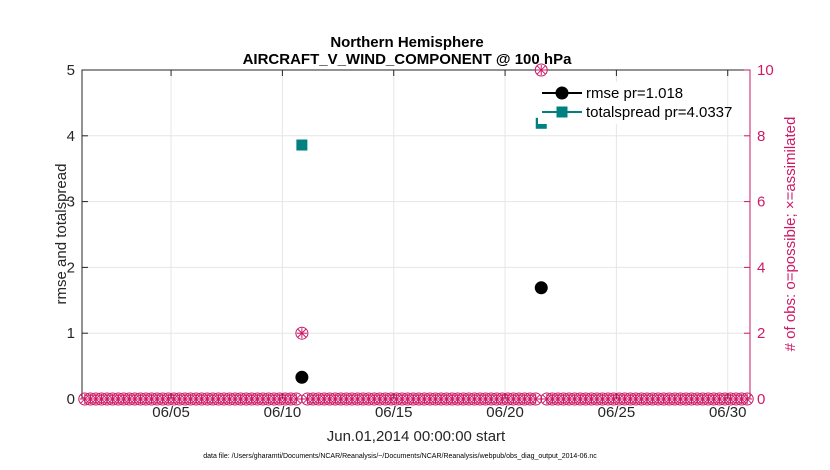 The height and width of the screenshot is (470, 830). I want to click on y-tick-label-left: 1, so click(71, 333).